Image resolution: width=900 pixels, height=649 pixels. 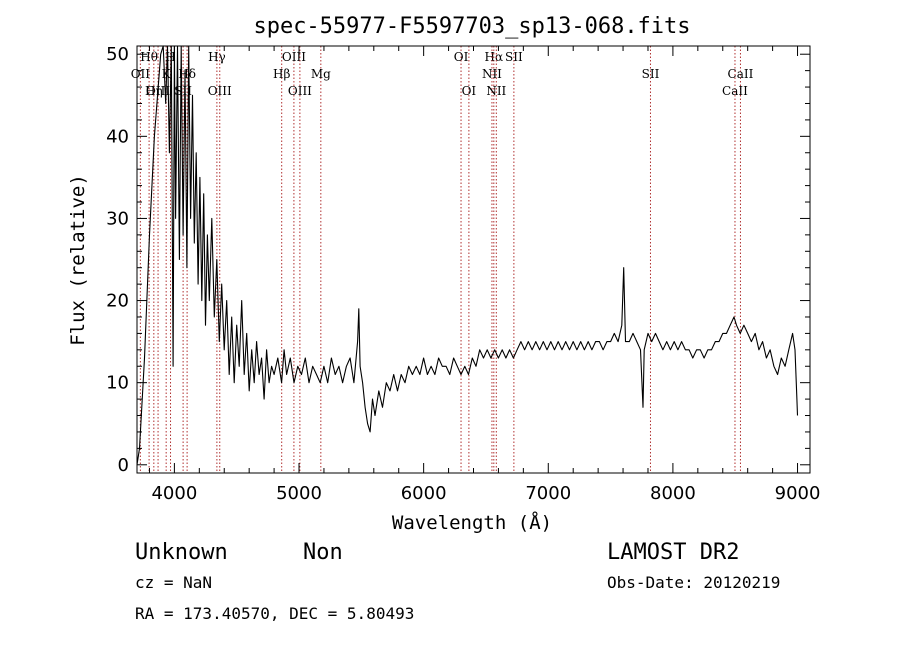 I want to click on object-class: Unknown, so click(x=181, y=552).